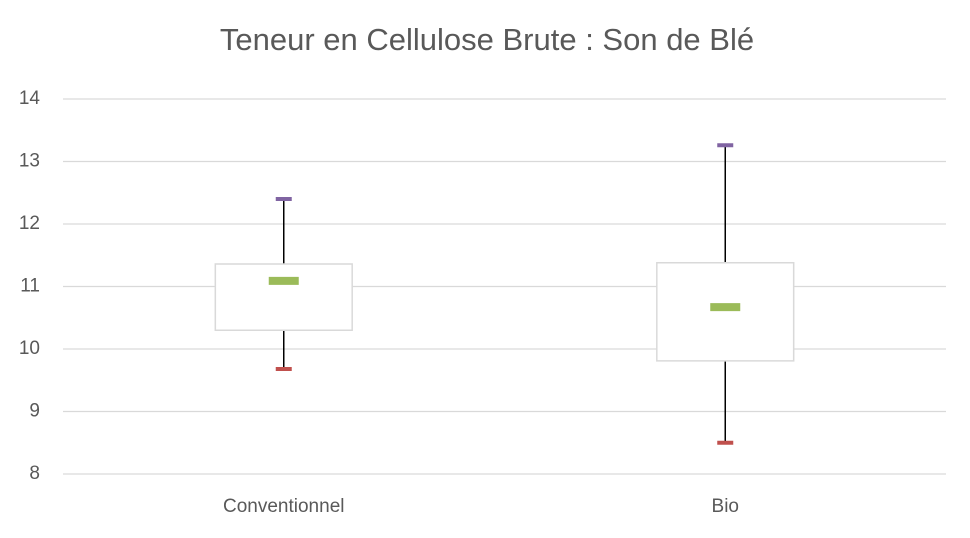 The image size is (970, 538). I want to click on x-tick-label: Bio, so click(725, 506).